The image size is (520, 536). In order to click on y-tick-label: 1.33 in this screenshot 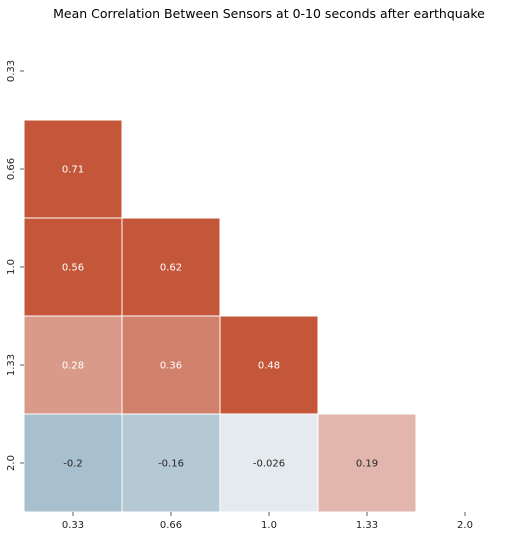, I will do `click(11, 365)`.